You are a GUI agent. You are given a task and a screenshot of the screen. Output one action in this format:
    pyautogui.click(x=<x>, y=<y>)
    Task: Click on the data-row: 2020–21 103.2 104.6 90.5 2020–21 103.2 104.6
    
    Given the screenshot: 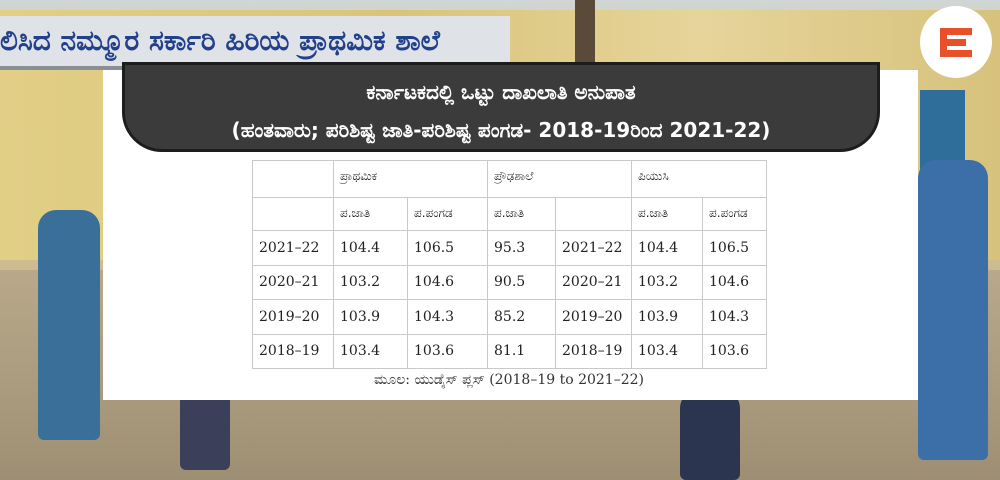 What is the action you would take?
    pyautogui.click(x=509, y=282)
    